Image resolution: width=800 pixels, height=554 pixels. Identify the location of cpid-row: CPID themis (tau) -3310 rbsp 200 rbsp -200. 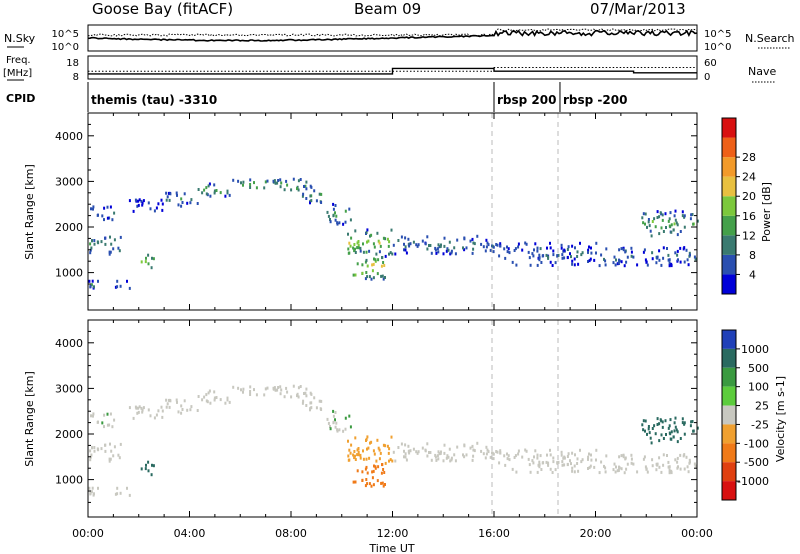
(316, 97).